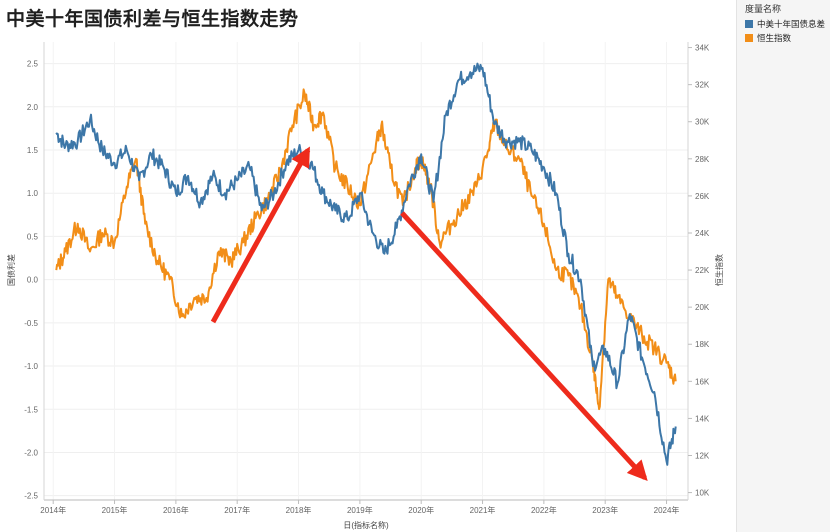 Image resolution: width=830 pixels, height=532 pixels. I want to click on x-tick-label: 2014年, so click(53, 510).